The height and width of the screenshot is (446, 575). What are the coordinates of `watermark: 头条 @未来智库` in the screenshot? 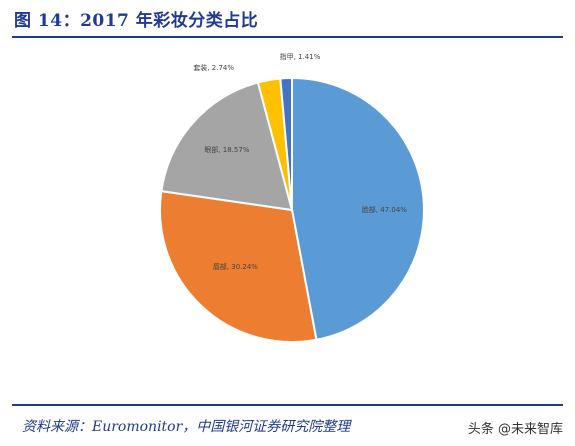 It's located at (515, 429).